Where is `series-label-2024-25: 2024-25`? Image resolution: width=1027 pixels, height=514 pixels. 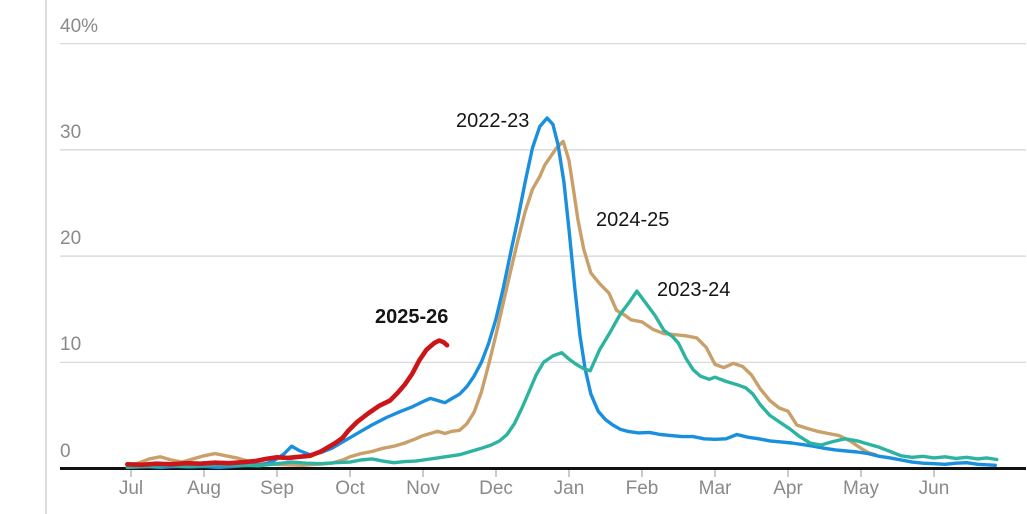 series-label-2024-25: 2024-25 is located at coordinates (633, 220).